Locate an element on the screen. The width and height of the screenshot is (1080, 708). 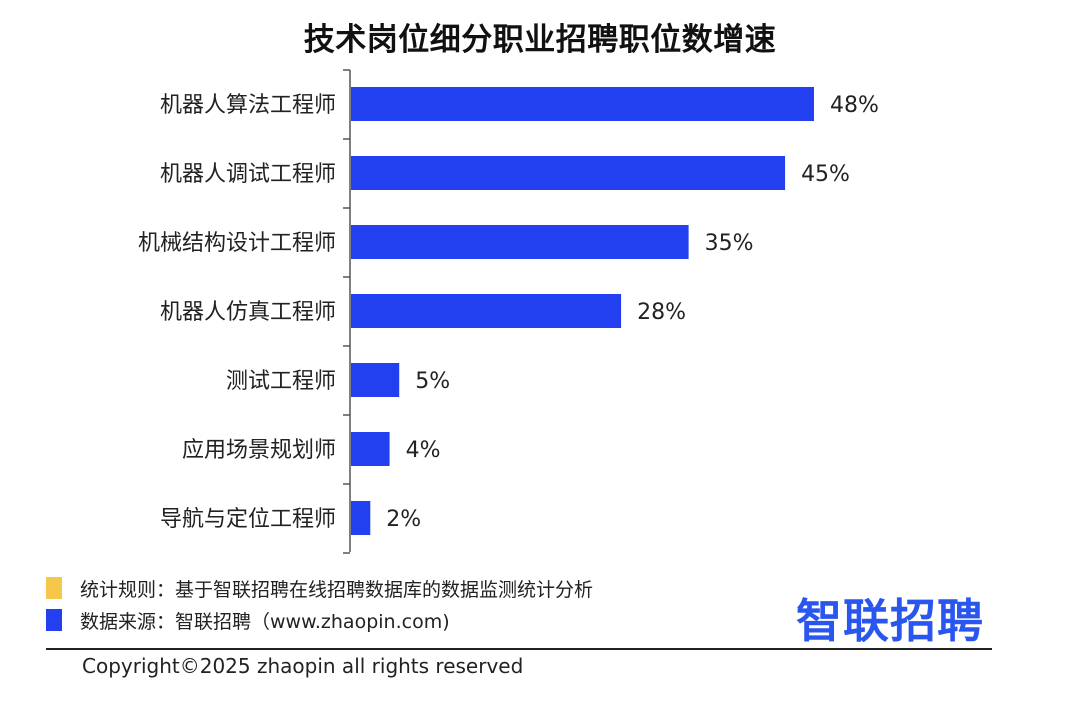
category-label: 测试工程师 is located at coordinates (281, 381).